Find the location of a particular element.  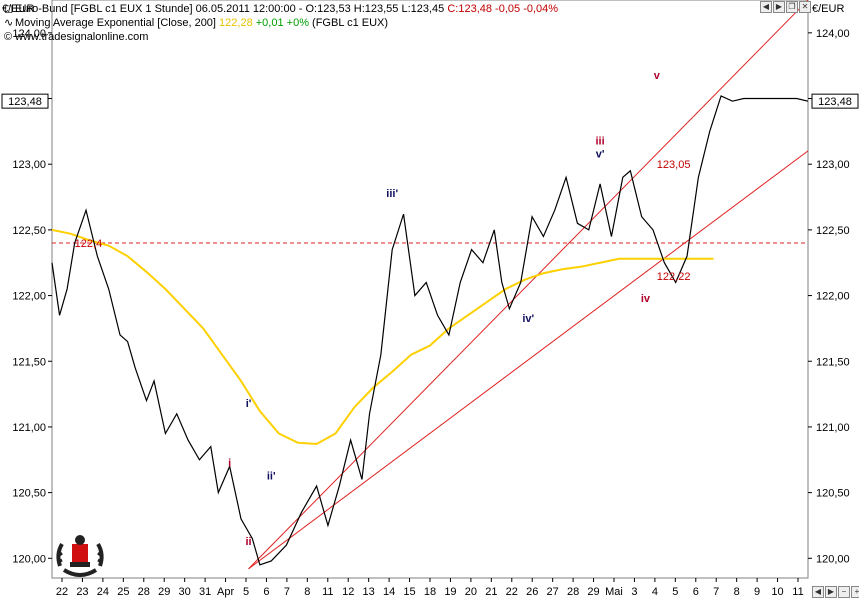

y-tick-label-right: 124,00 is located at coordinates (833, 34).